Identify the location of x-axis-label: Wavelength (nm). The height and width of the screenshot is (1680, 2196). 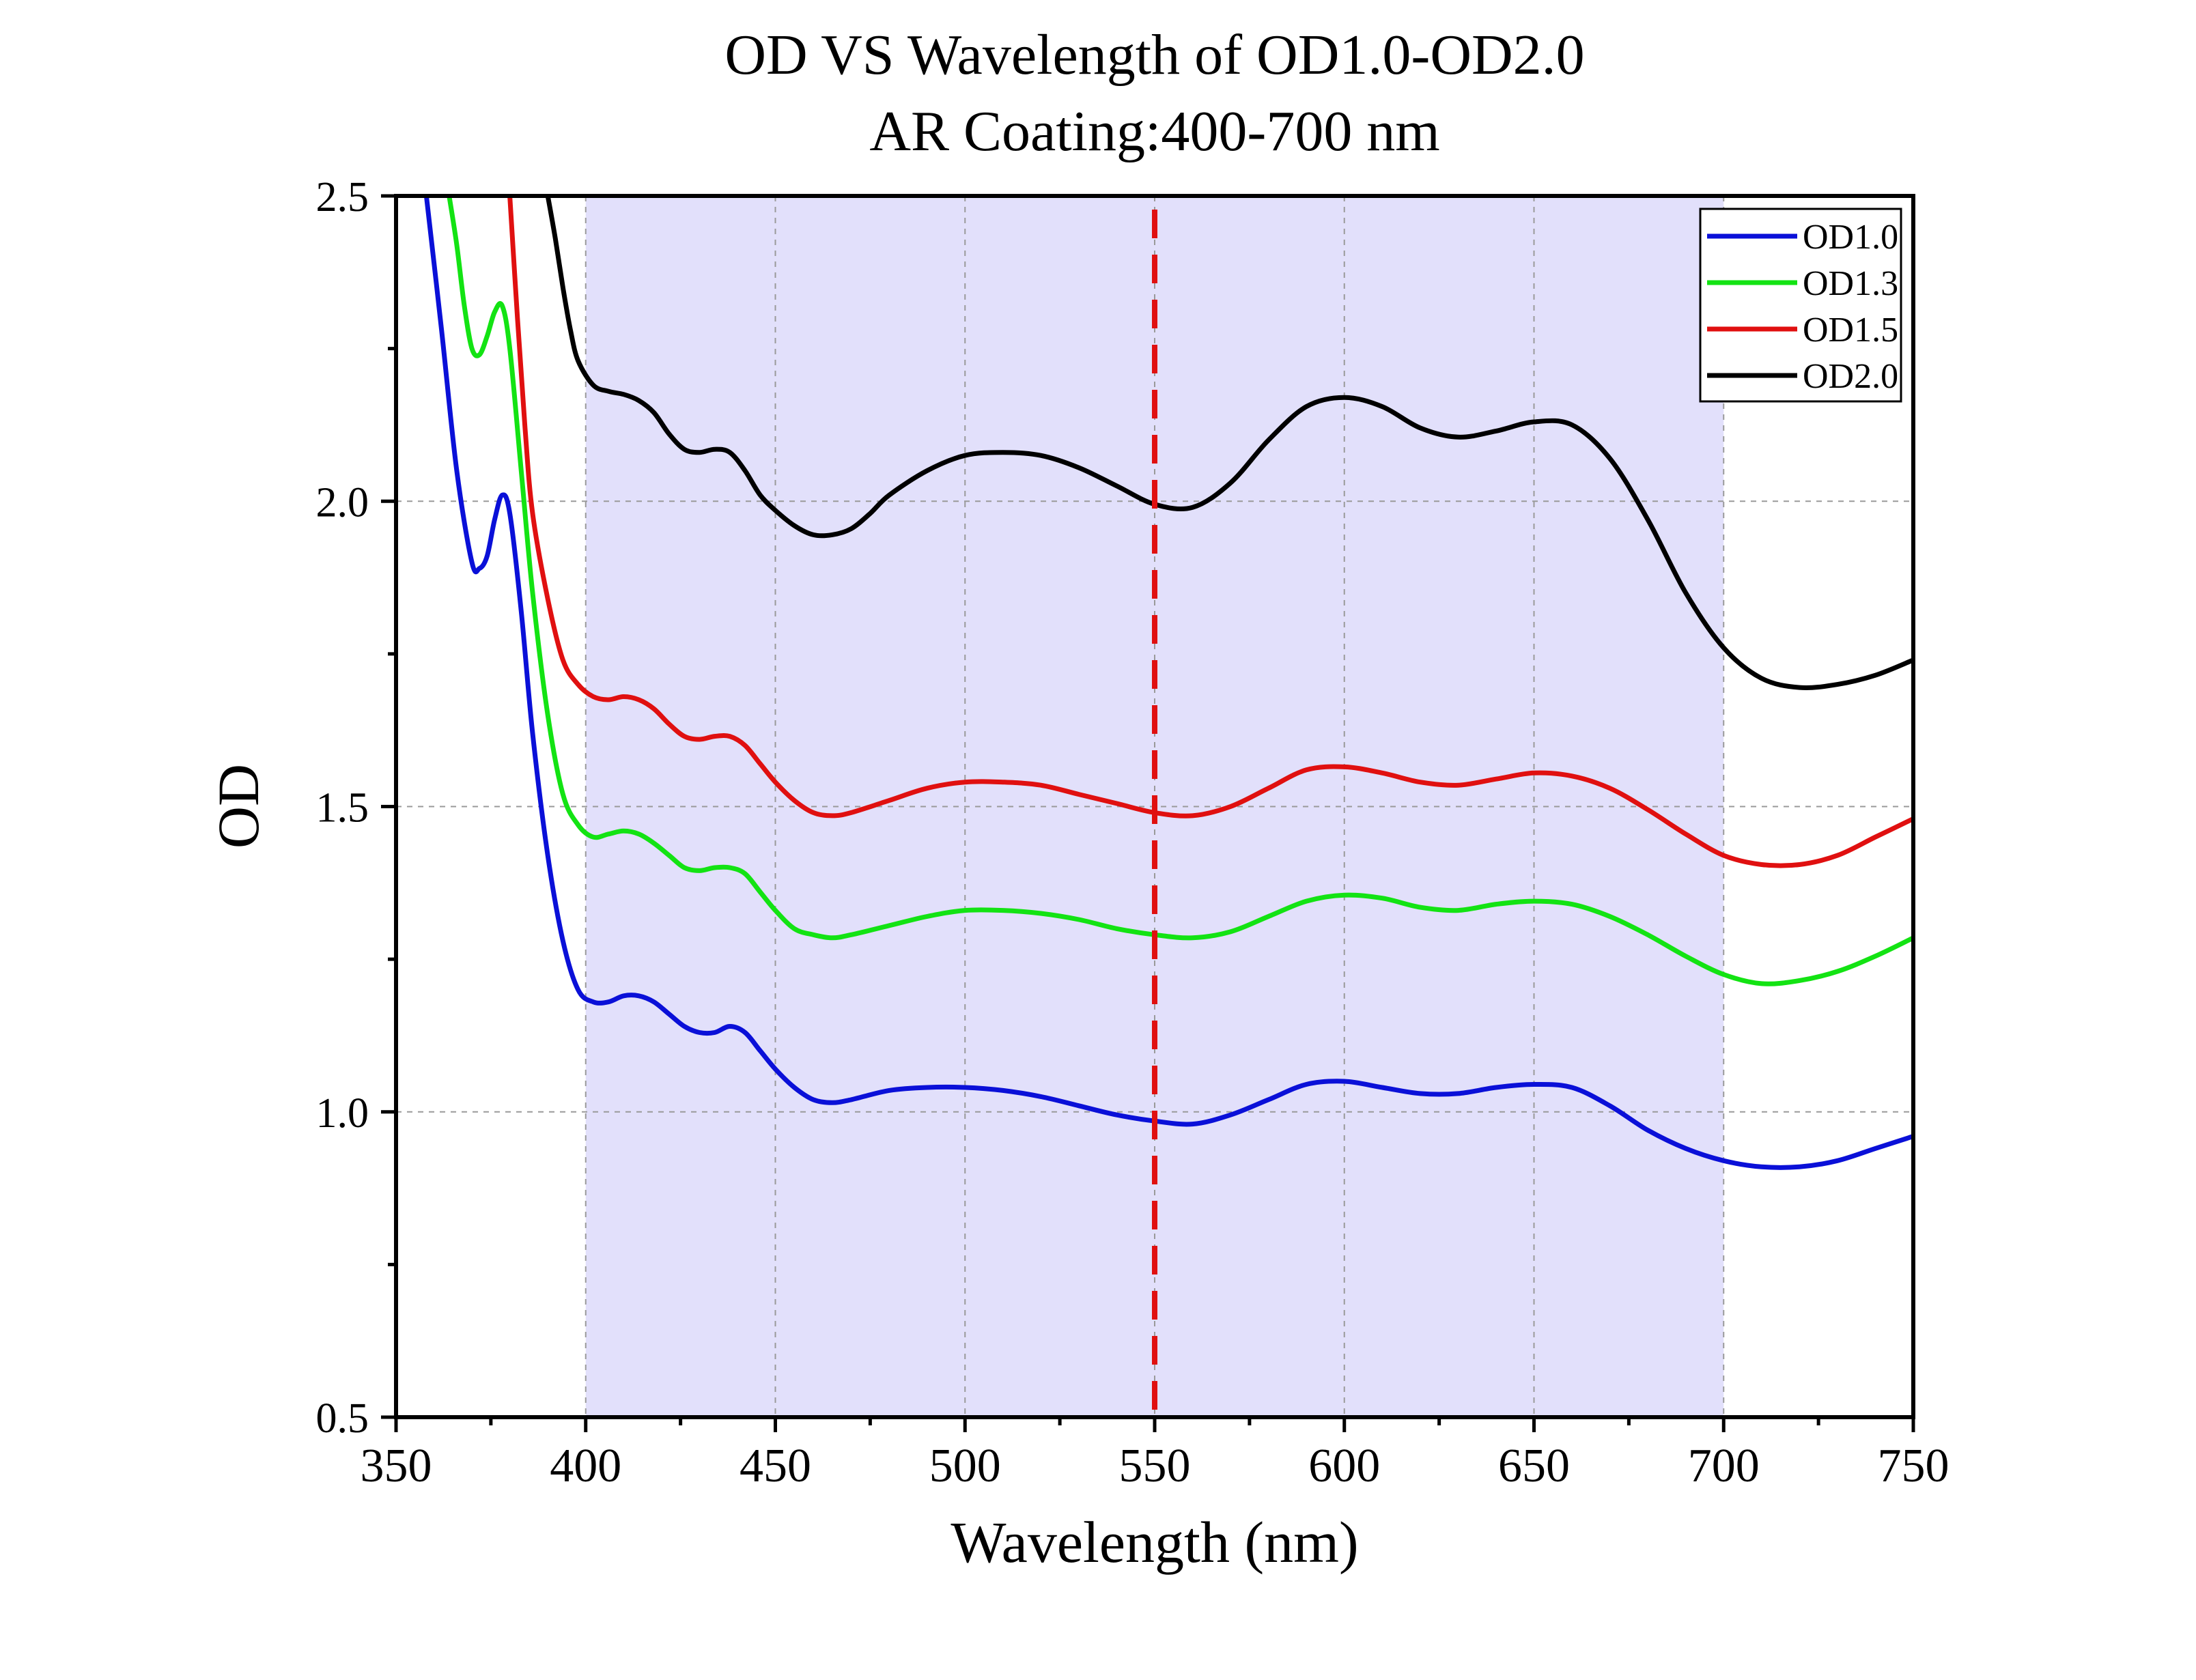
(1154, 1542).